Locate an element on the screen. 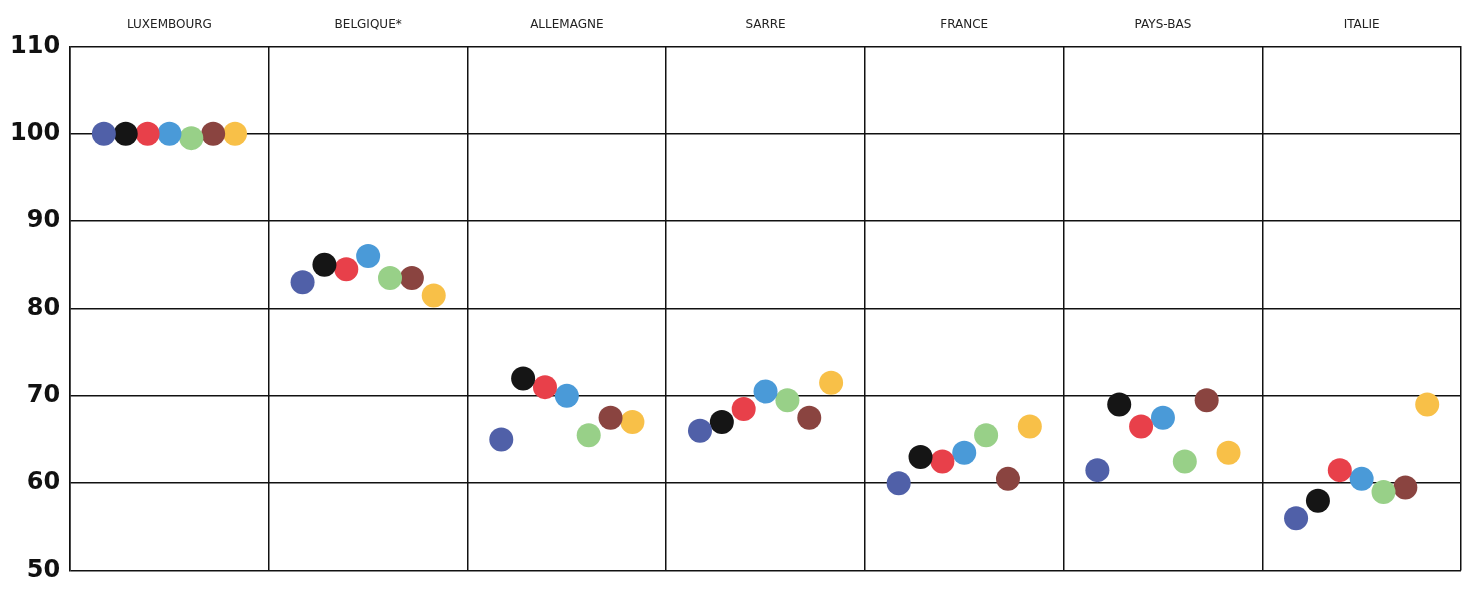 The width and height of the screenshot is (1473, 595). x-tick-label: LUXEMBOURG is located at coordinates (169, 24).